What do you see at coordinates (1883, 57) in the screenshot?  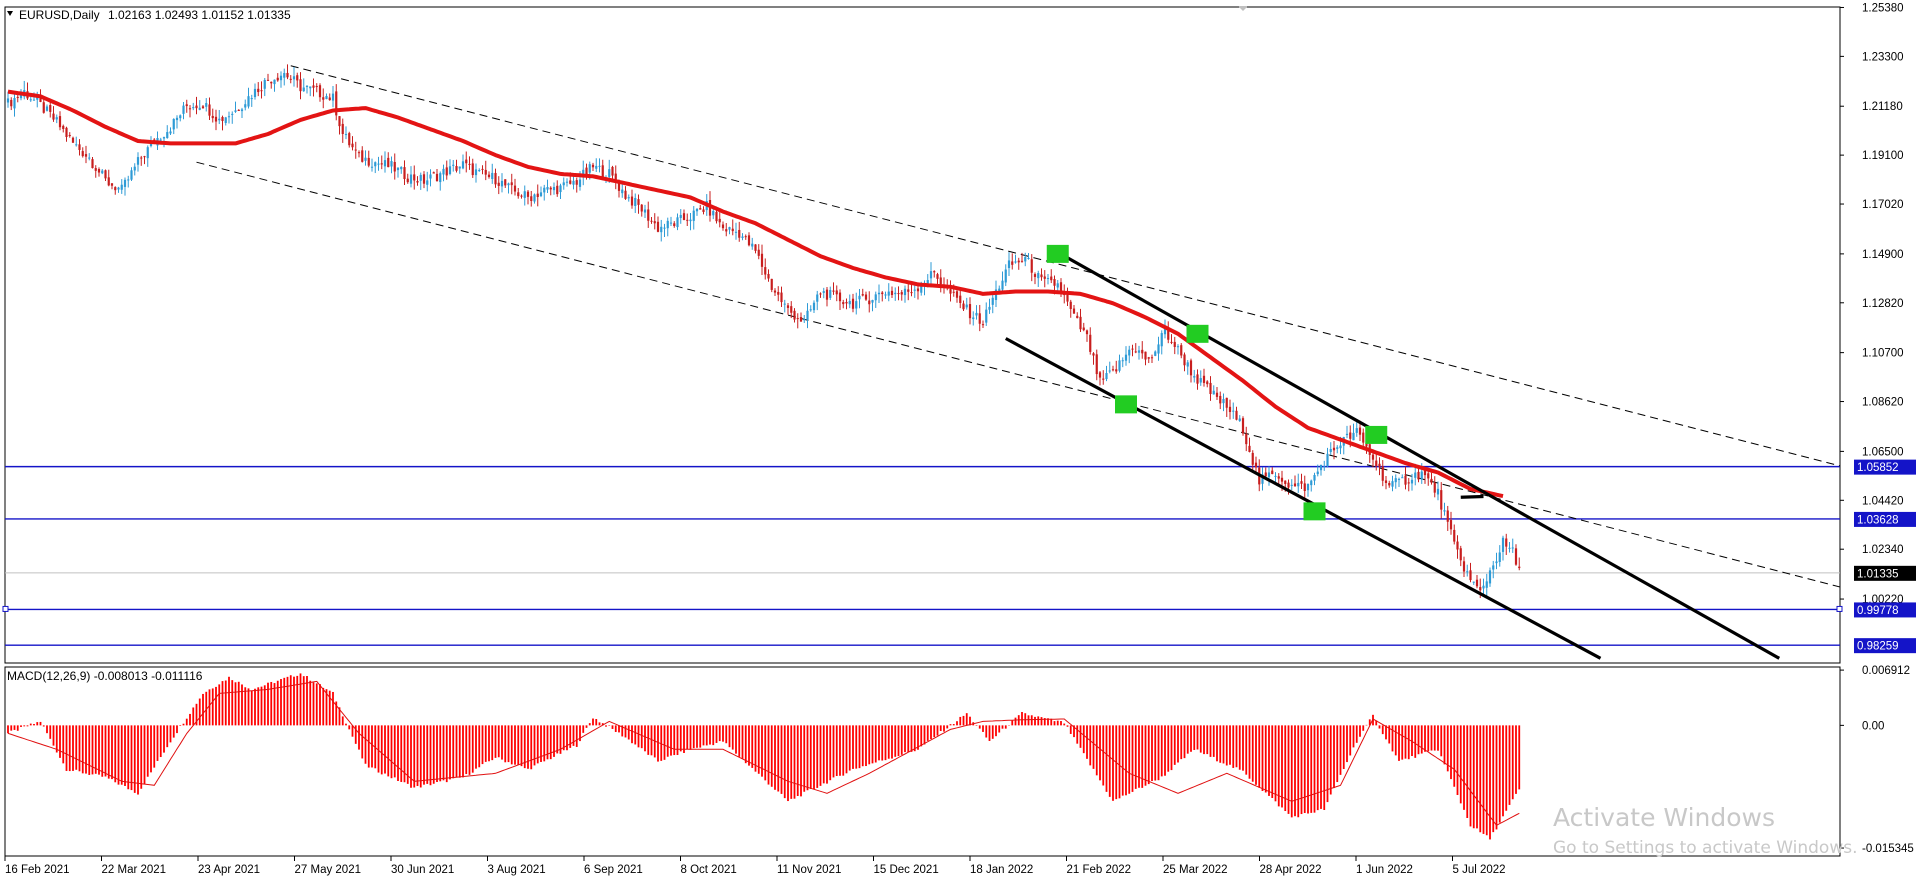 I see `y-axis-tick-label: 1.23300` at bounding box center [1883, 57].